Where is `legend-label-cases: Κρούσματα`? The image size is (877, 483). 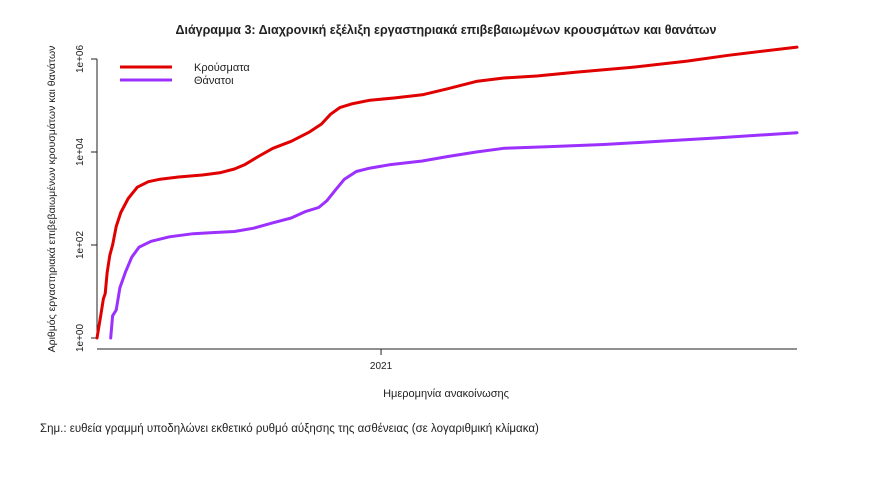 legend-label-cases: Κρούσματα is located at coordinates (222, 68).